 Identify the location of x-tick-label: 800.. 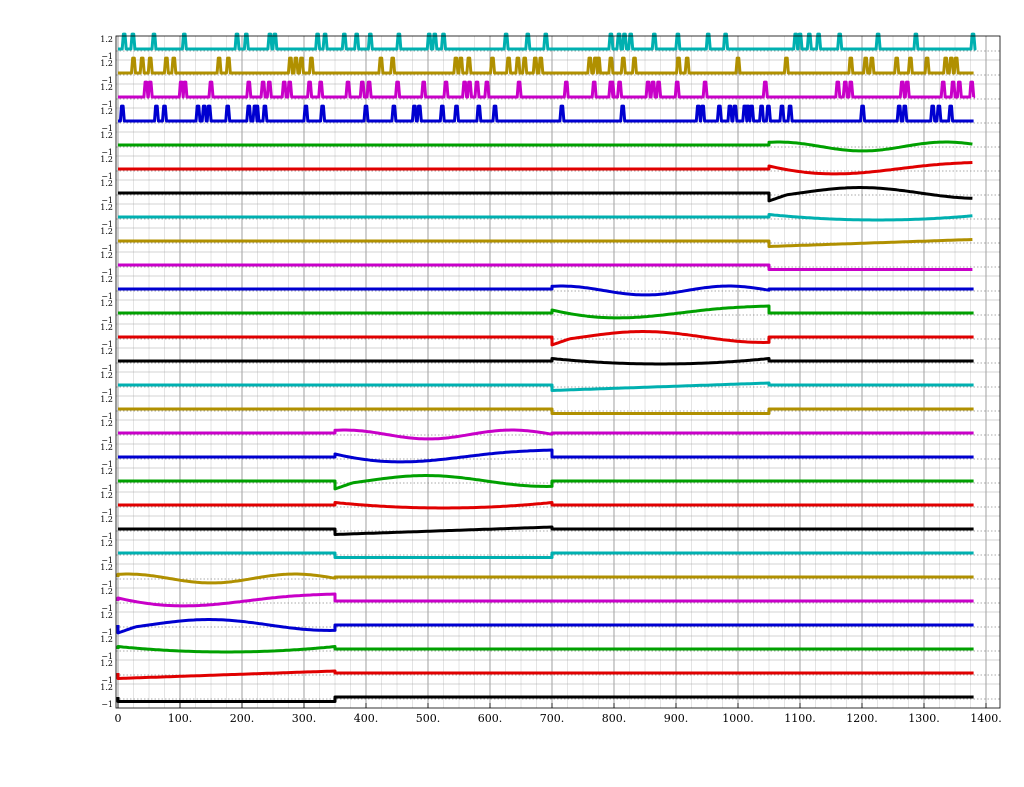
(614, 718).